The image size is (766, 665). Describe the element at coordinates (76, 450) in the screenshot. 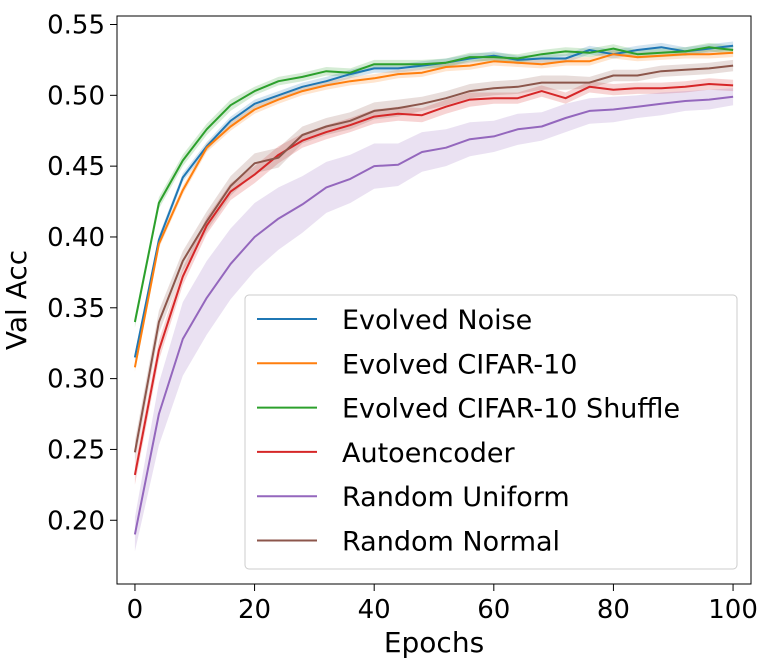

I see `y-tick-label: 0.25` at that location.